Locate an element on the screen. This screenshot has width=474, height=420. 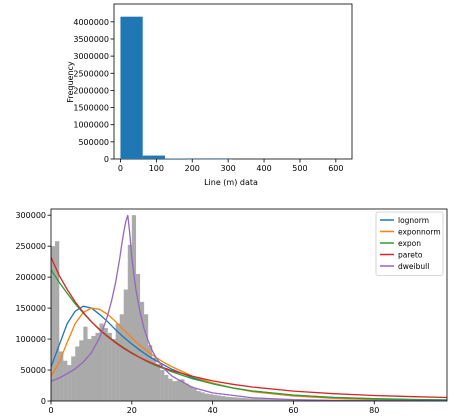
bottom-x-tick-label: 0 is located at coordinates (50, 410).